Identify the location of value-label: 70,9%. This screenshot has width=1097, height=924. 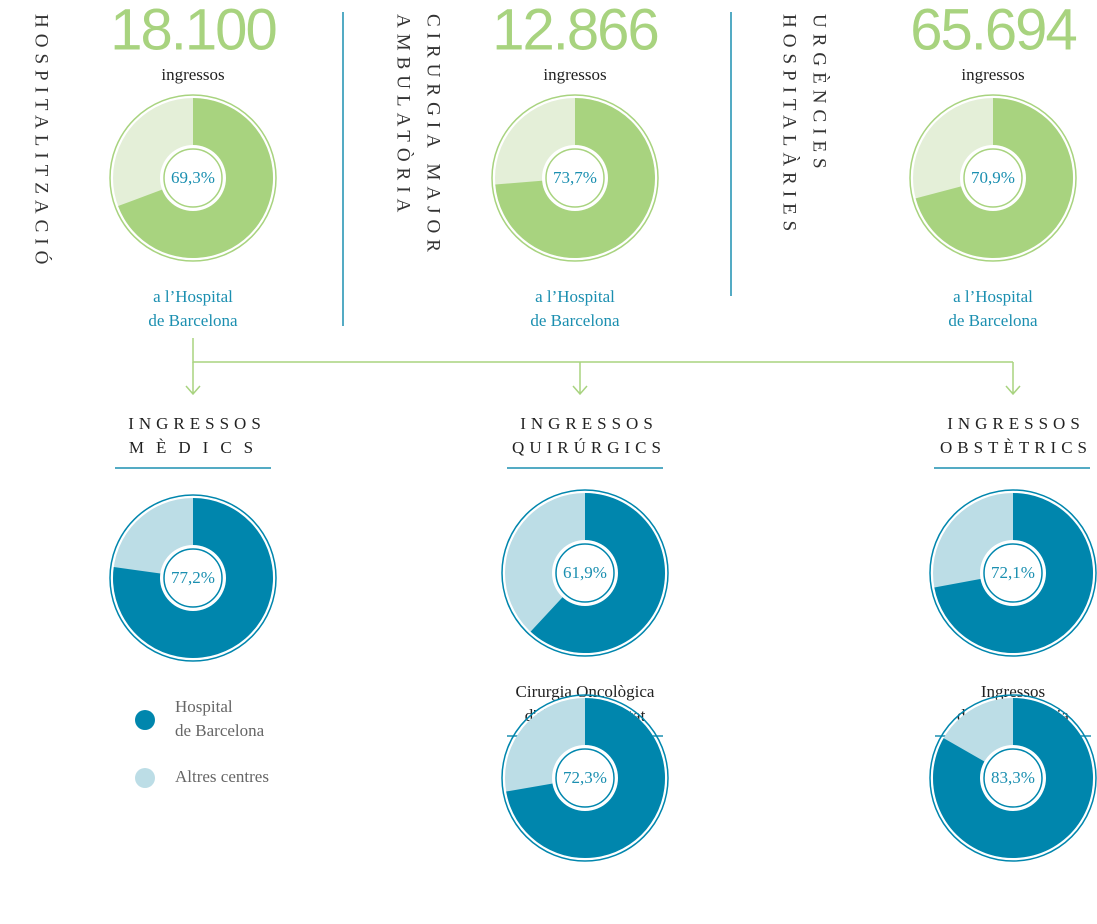
(993, 177).